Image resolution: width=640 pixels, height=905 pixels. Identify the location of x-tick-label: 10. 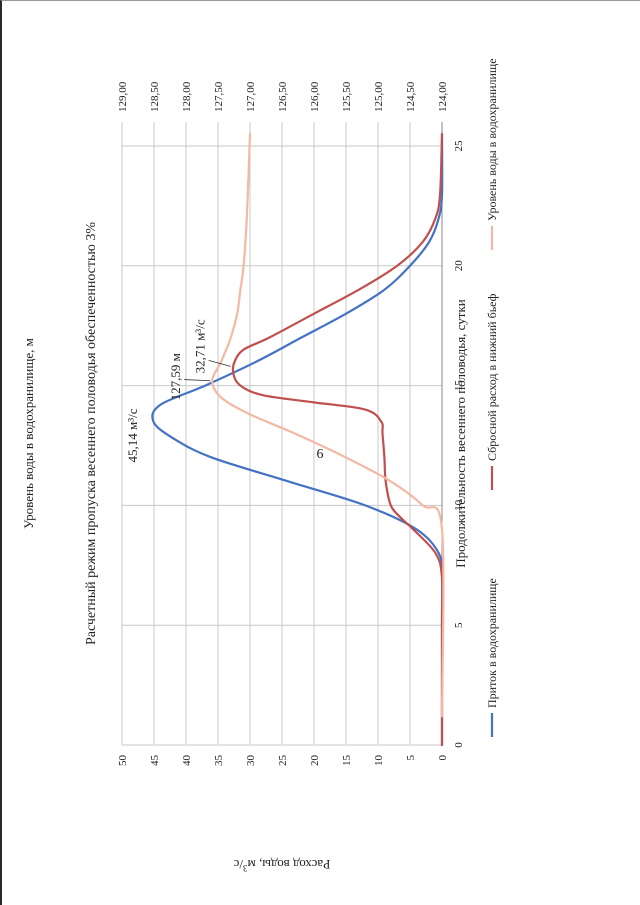
(459, 505).